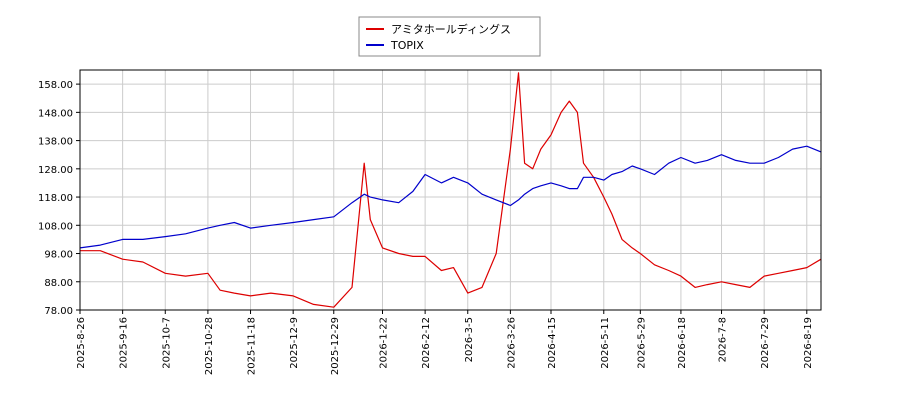  What do you see at coordinates (294, 343) in the screenshot?
I see `x-tick-label: 2025-12-9` at bounding box center [294, 343].